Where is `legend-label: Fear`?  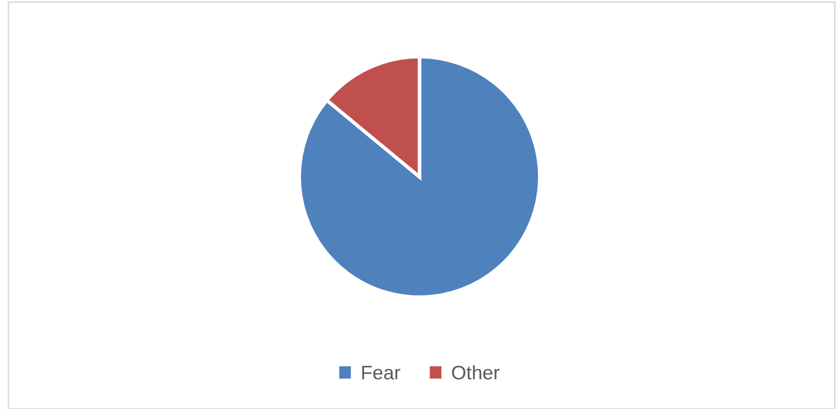
legend-label: Fear is located at coordinates (381, 373).